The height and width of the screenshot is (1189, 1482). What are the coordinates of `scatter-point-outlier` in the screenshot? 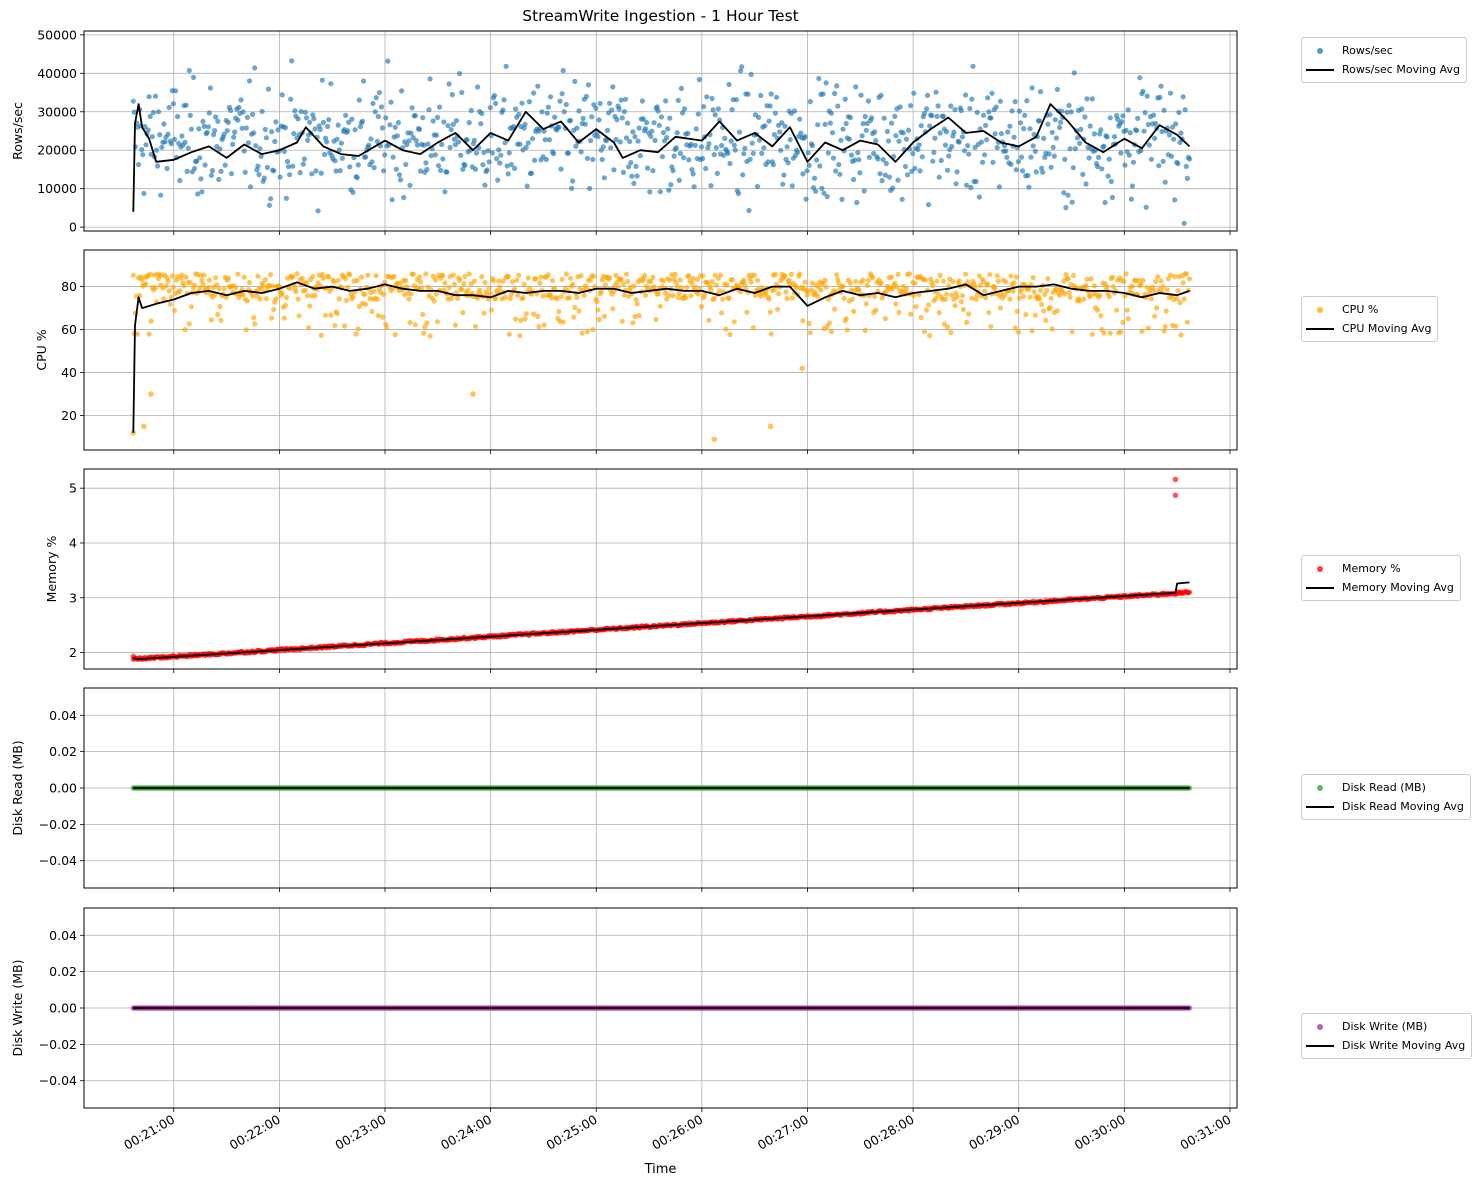 It's located at (1175, 479).